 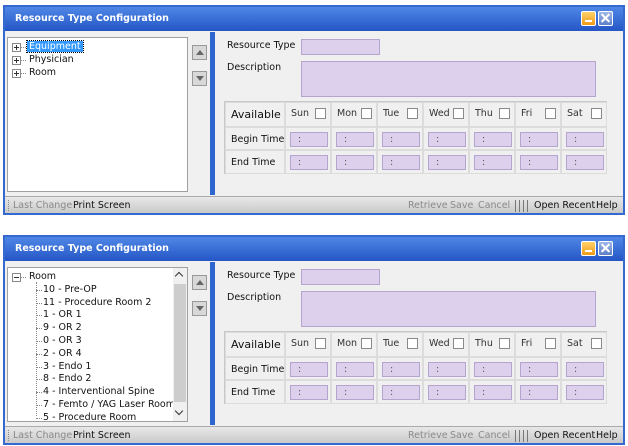 What do you see at coordinates (90, 416) in the screenshot?
I see `tree-item: 5 - Procedure Room` at bounding box center [90, 416].